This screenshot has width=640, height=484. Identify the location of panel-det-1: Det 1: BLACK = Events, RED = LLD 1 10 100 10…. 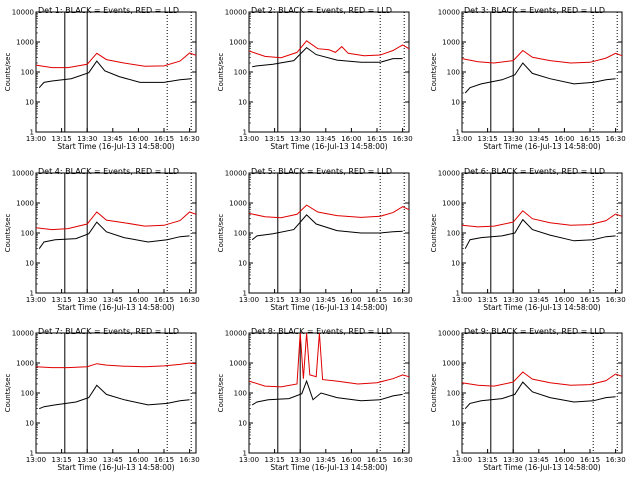
(102, 78).